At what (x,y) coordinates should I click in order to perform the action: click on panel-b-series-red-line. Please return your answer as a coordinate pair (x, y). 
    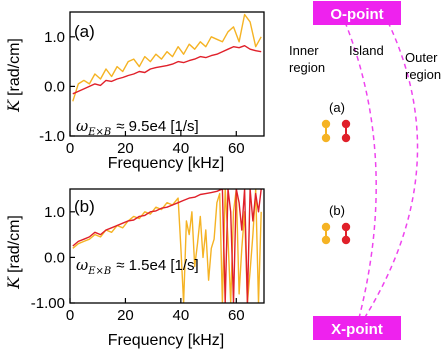
    Looking at the image, I should click on (167, 246).